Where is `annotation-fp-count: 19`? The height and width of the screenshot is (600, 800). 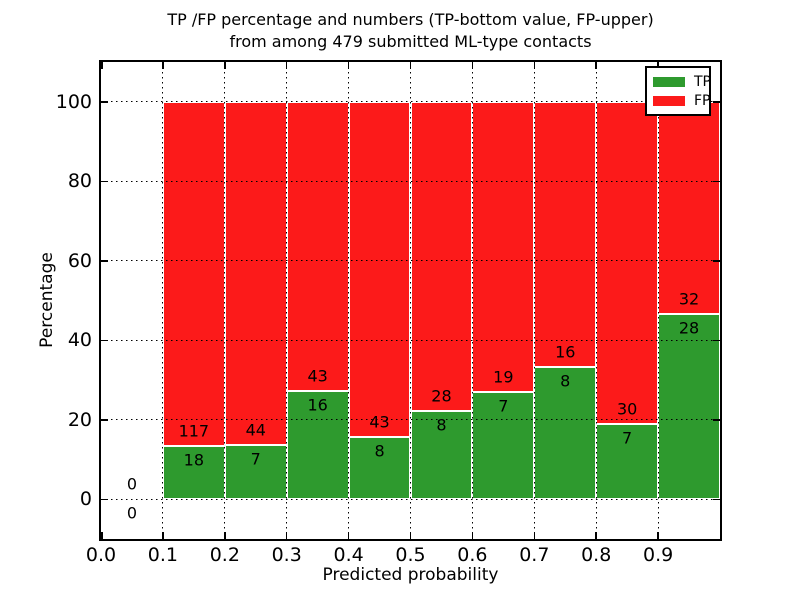
annotation-fp-count: 19 is located at coordinates (503, 377).